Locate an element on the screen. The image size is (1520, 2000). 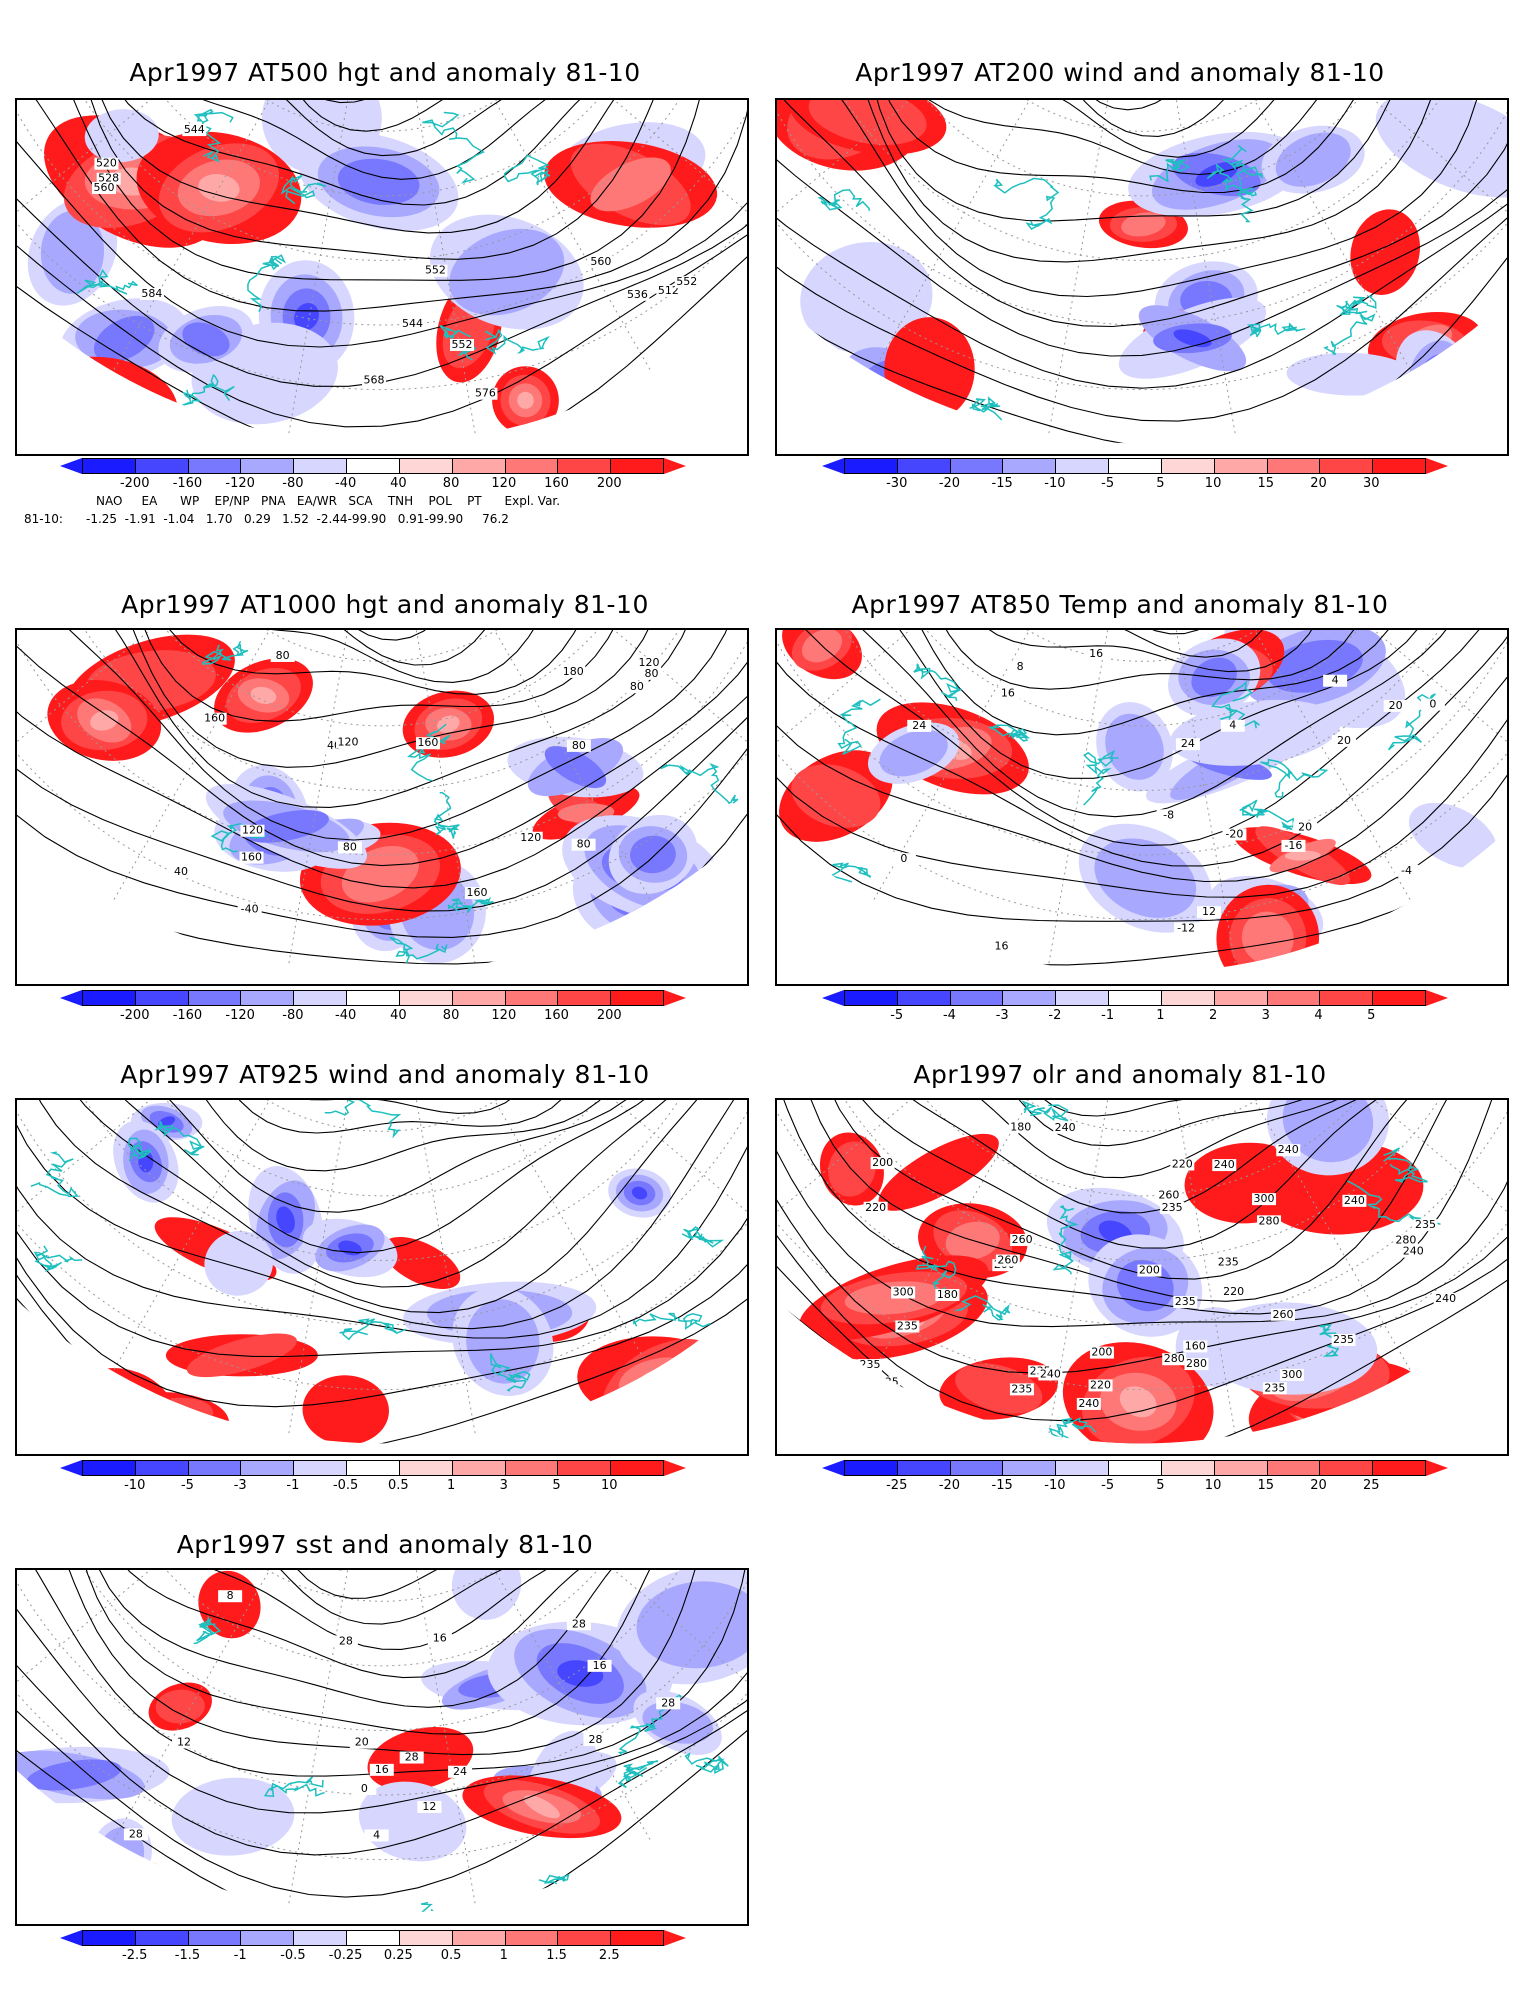
contour-label: -8 is located at coordinates (1168, 814).